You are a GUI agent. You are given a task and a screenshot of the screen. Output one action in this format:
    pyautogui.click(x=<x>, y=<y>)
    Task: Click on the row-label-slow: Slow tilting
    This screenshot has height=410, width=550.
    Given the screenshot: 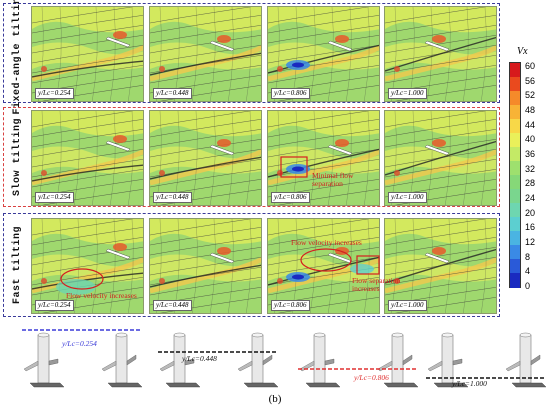 What is the action you would take?
    pyautogui.click(x=17, y=156)
    